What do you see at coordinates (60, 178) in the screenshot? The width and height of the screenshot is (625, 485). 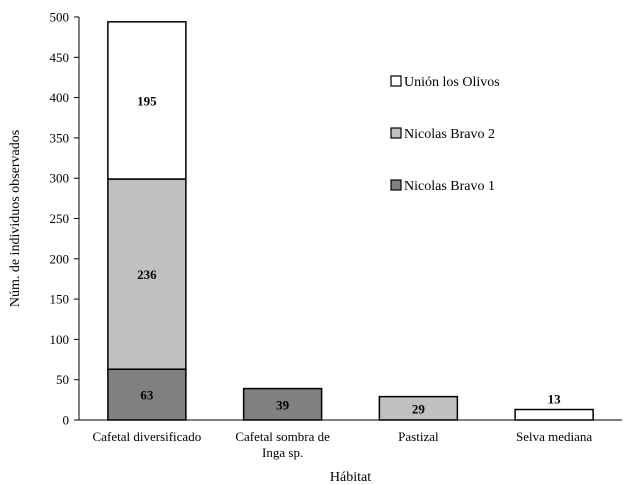 I see `y-tick-label: 300` at bounding box center [60, 178].